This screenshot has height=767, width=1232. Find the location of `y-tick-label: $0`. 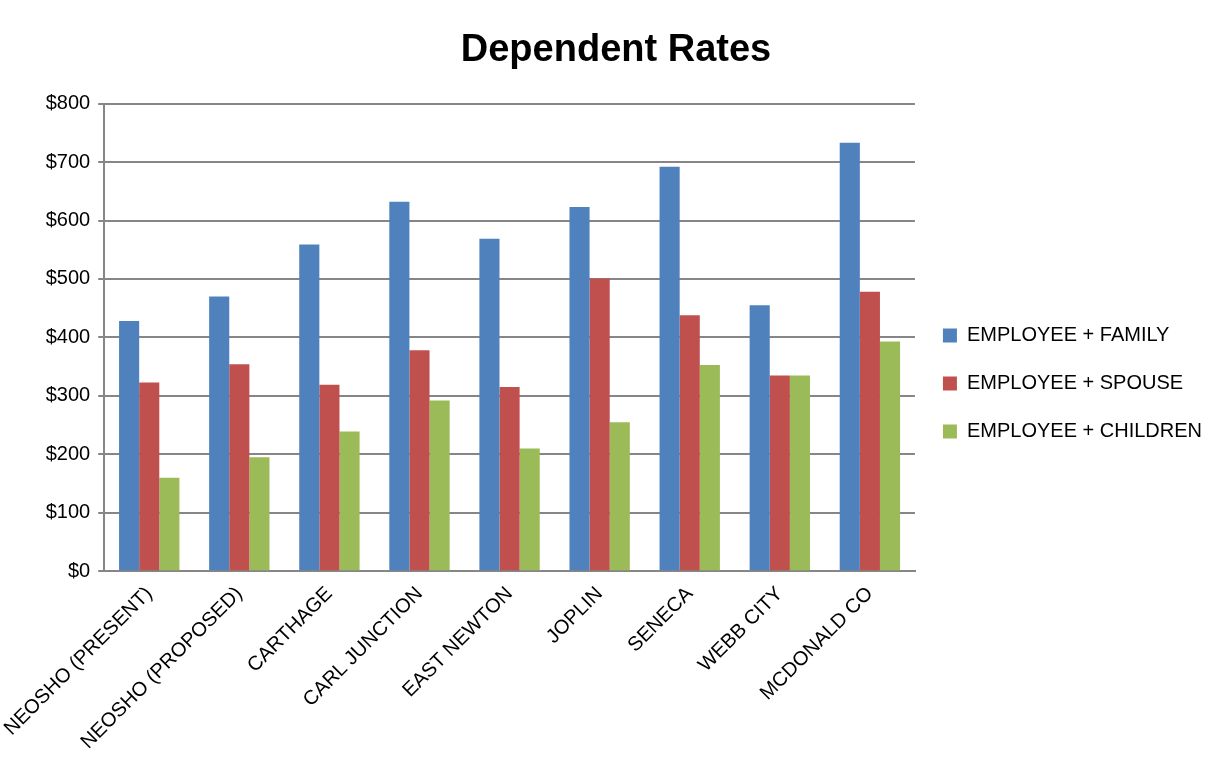

y-tick-label: $0 is located at coordinates (79, 569).